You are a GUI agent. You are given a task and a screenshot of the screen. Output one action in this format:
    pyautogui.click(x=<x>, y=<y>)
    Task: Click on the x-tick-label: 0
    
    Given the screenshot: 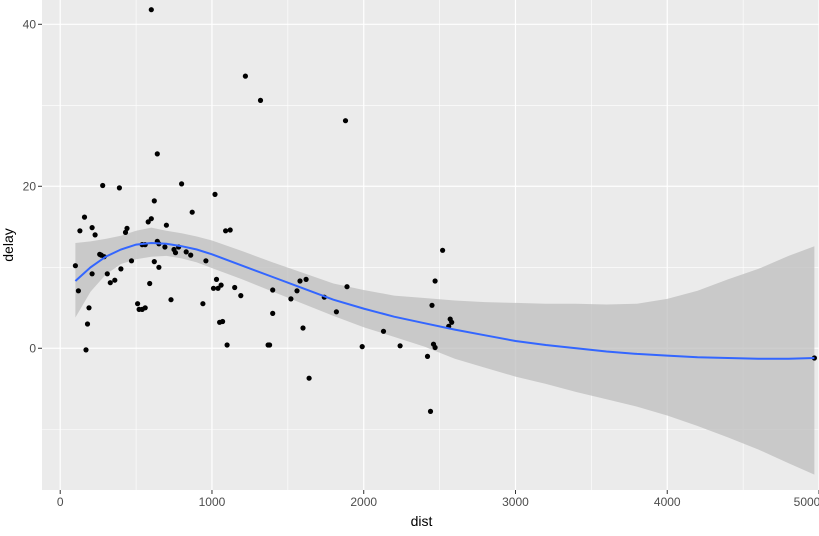 What is the action you would take?
    pyautogui.click(x=60, y=502)
    